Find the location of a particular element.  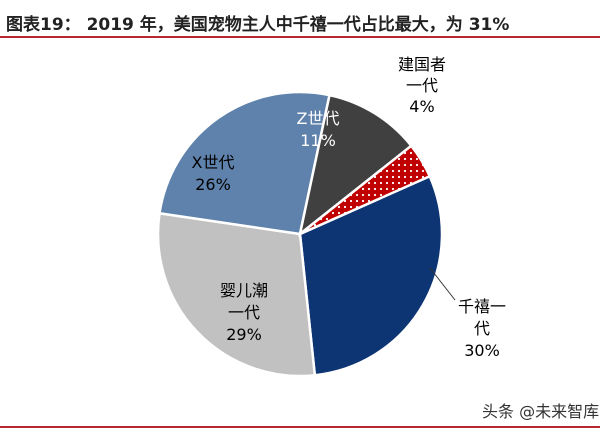

footer-divider is located at coordinates (300, 427).